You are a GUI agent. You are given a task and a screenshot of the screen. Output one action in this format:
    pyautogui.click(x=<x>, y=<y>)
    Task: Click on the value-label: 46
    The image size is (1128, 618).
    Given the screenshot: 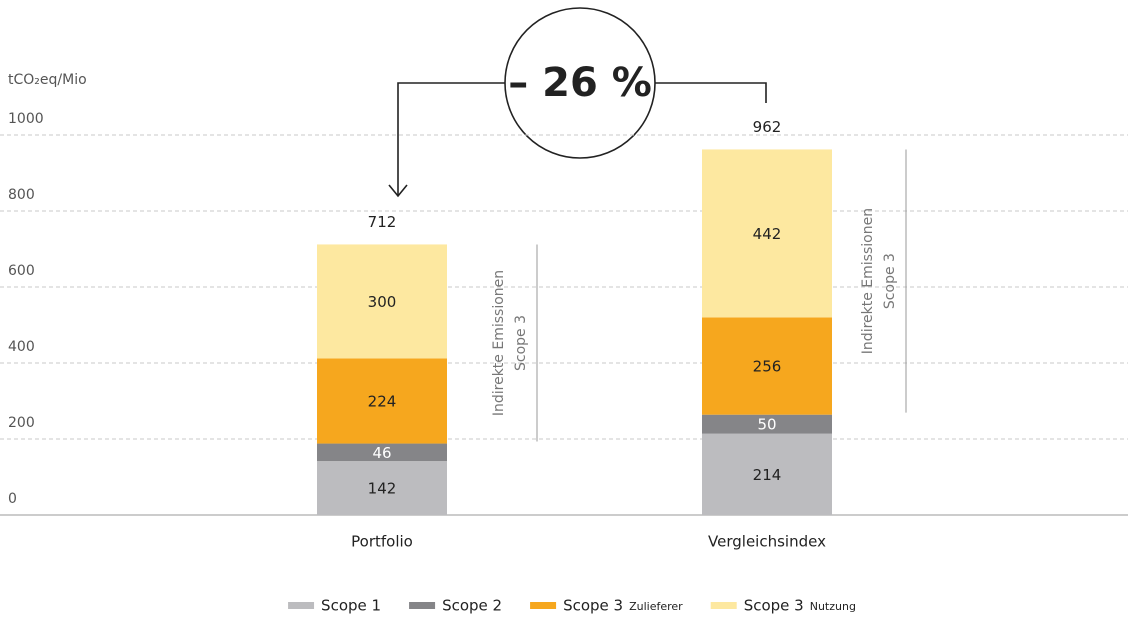 What is the action you would take?
    pyautogui.click(x=381, y=453)
    